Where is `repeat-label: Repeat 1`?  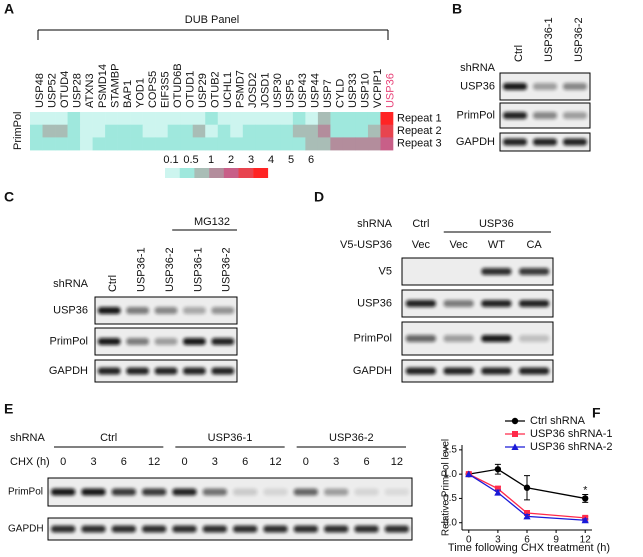 repeat-label: Repeat 1 is located at coordinates (419, 118).